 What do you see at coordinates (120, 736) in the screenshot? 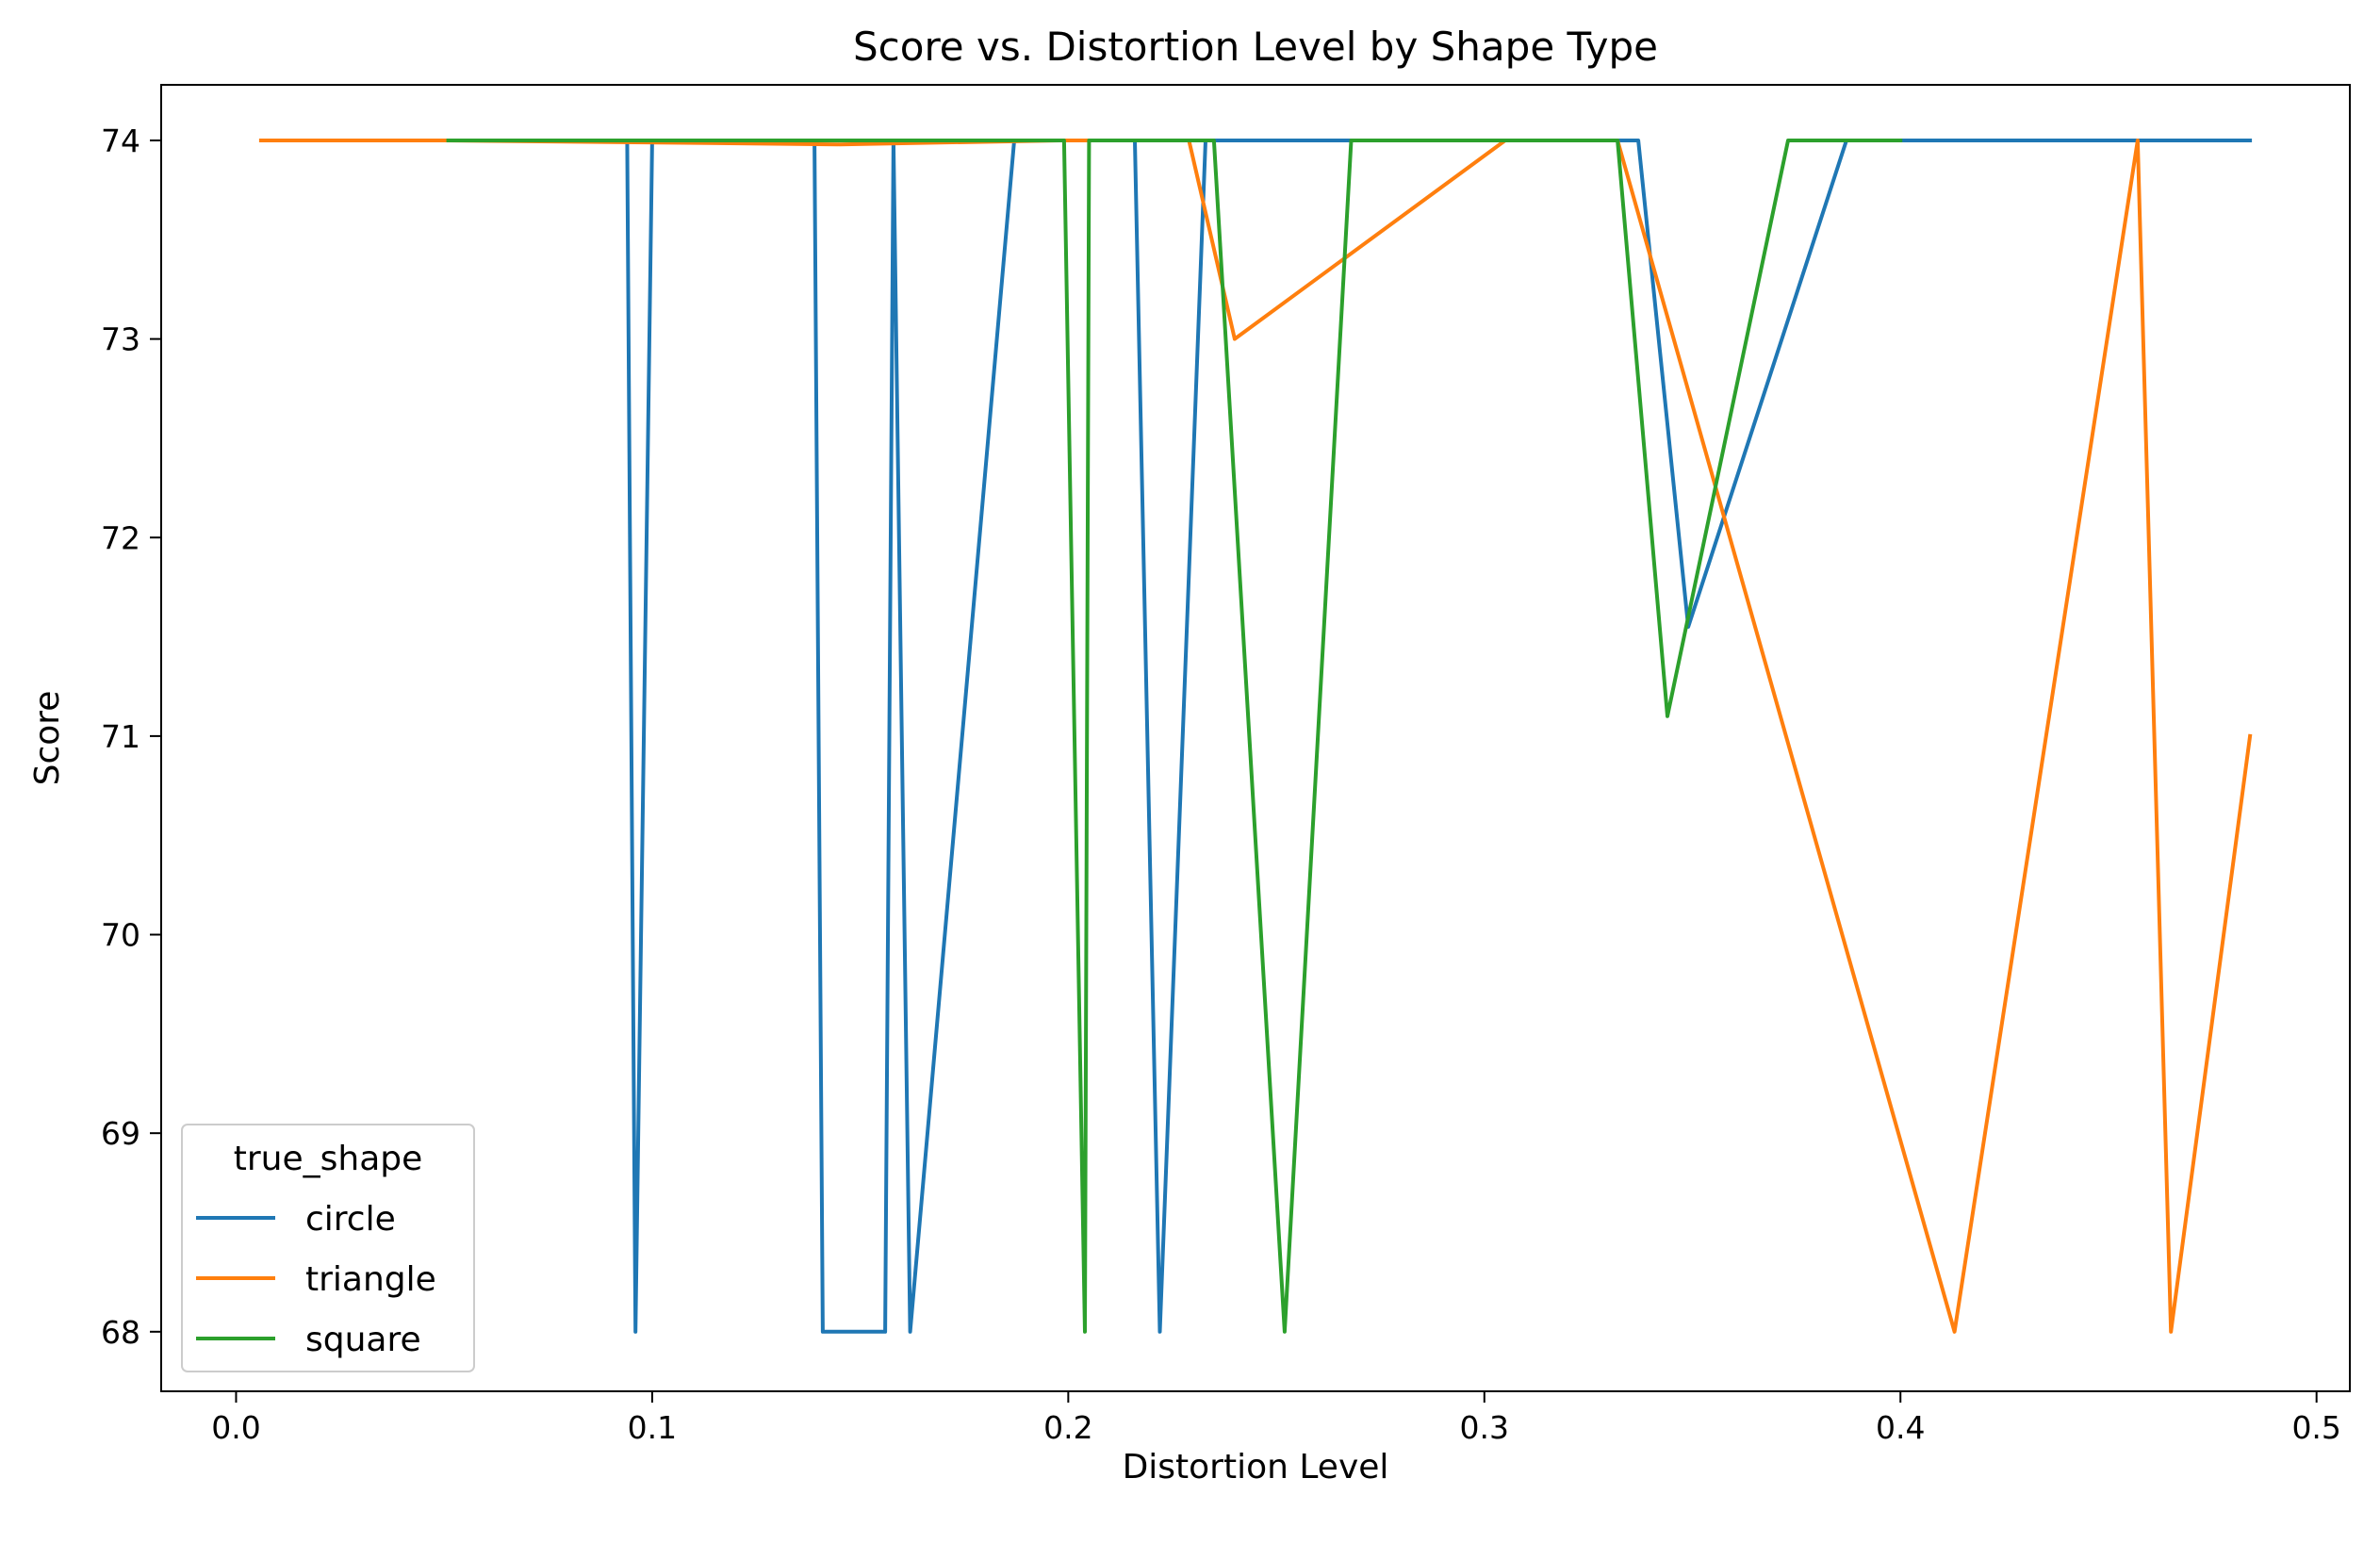
I see `y-tick-label: 71` at bounding box center [120, 736].